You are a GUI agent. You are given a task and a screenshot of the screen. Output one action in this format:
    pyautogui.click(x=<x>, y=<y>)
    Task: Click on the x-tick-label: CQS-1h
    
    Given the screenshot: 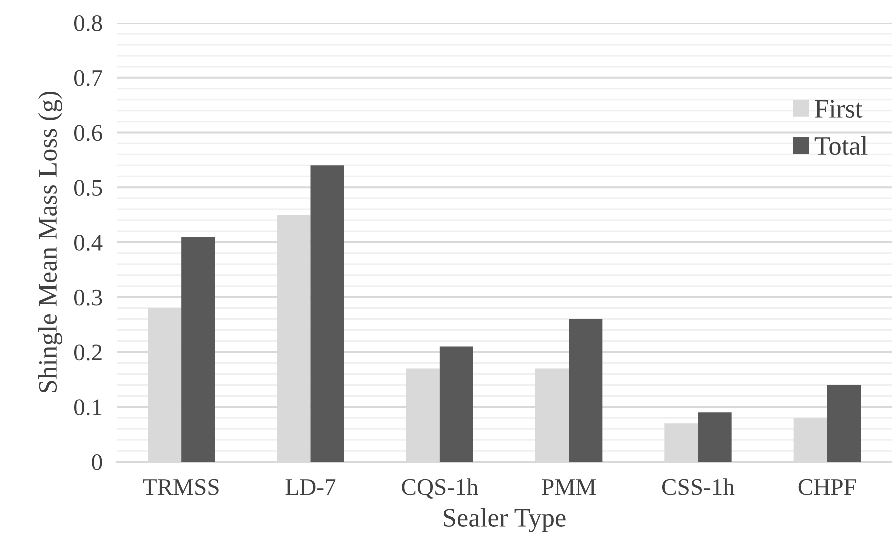 What is the action you would take?
    pyautogui.click(x=440, y=488)
    